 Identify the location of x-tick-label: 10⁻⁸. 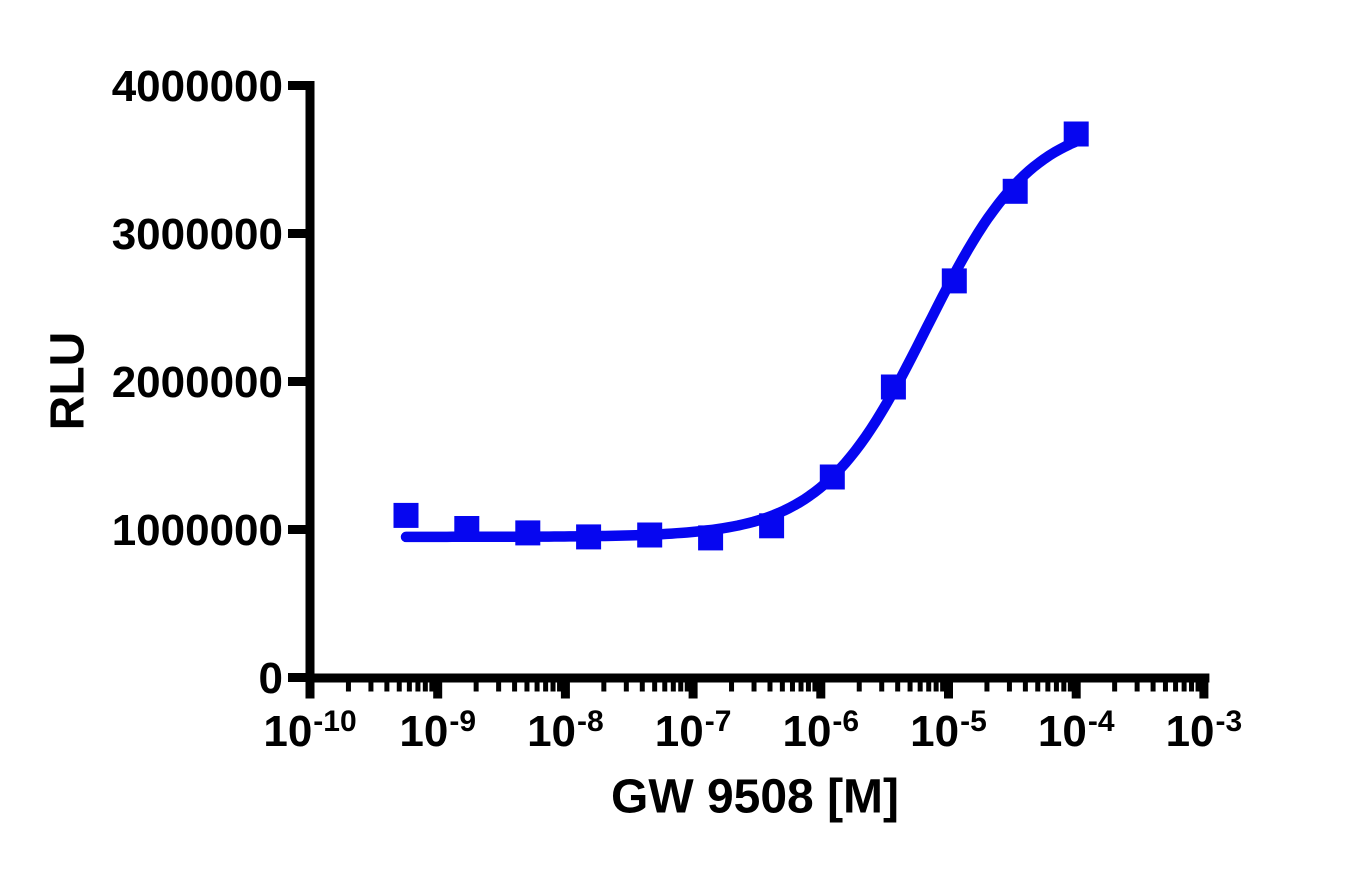
(565, 730).